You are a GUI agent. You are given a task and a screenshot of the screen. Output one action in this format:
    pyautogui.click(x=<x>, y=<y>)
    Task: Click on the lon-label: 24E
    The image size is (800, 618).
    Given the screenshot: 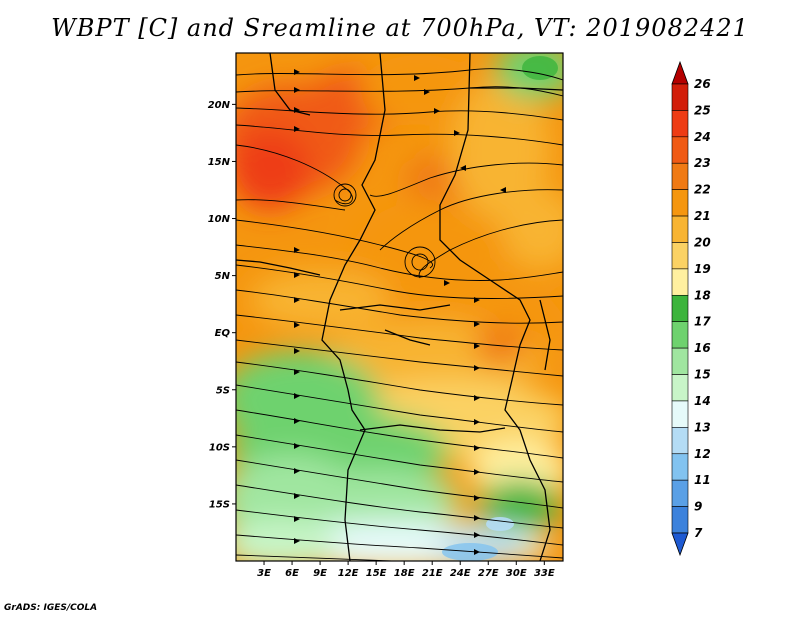 What is the action you would take?
    pyautogui.click(x=460, y=573)
    